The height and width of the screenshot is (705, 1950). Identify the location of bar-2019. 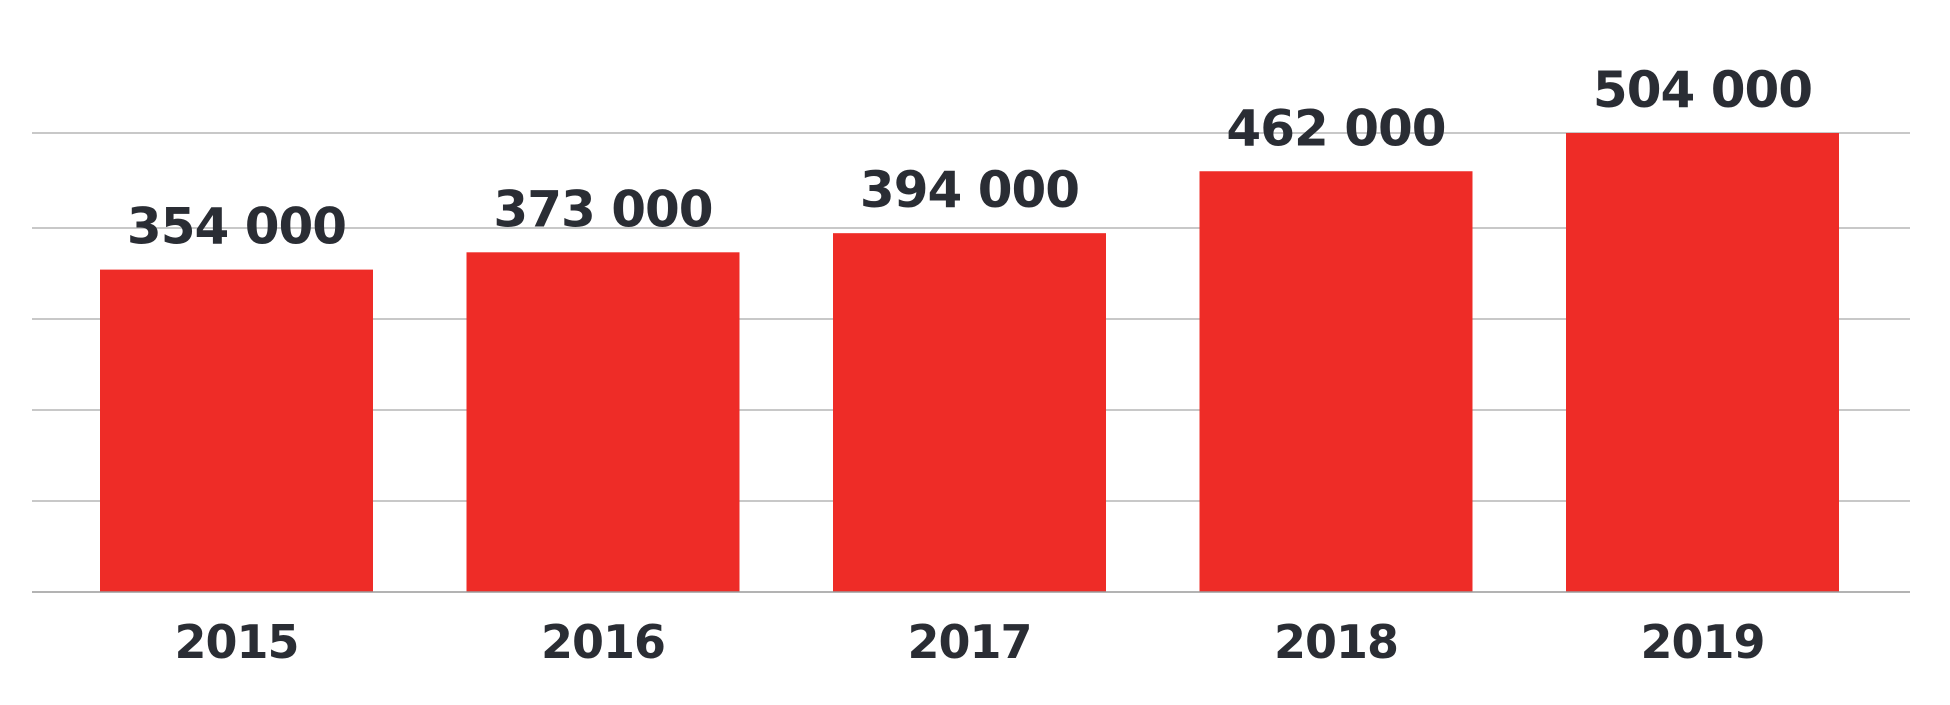
(1702, 362).